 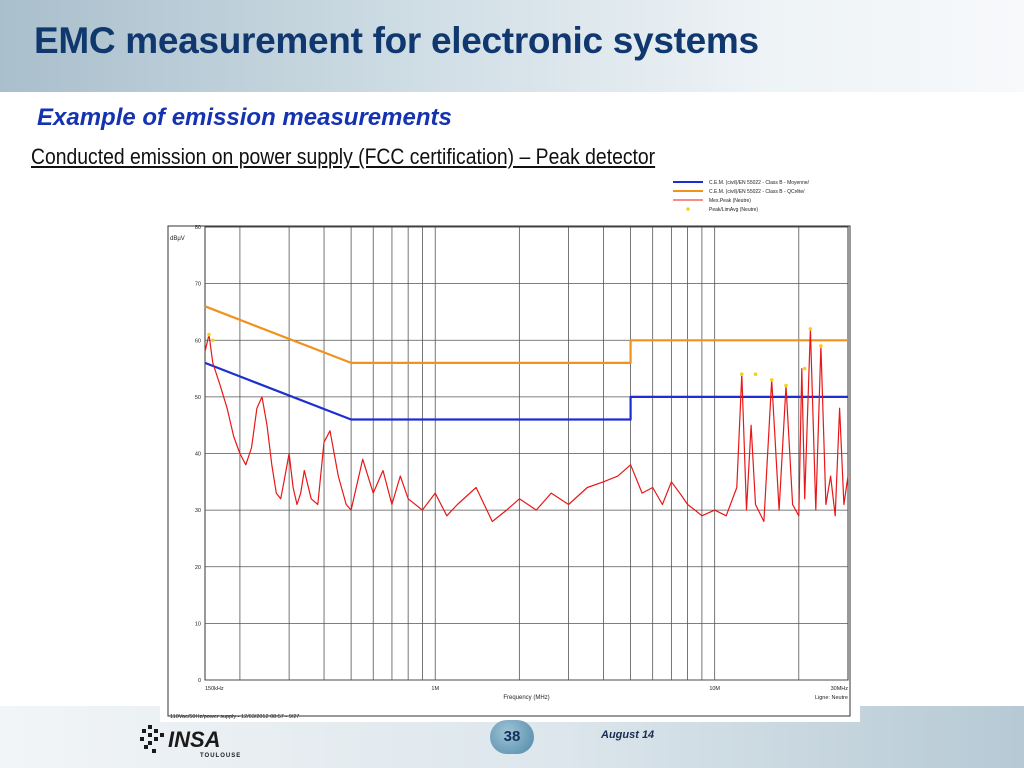 I want to click on page-number: 38, so click(x=512, y=737).